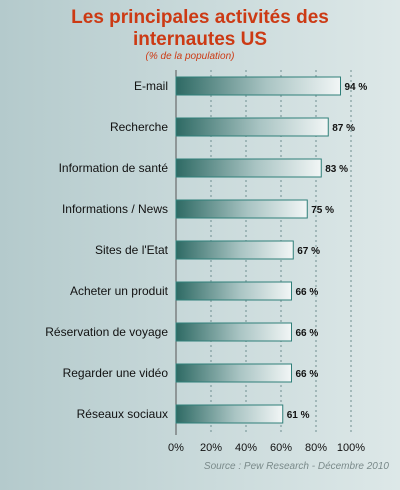  I want to click on category-label: E-mail, so click(151, 86).